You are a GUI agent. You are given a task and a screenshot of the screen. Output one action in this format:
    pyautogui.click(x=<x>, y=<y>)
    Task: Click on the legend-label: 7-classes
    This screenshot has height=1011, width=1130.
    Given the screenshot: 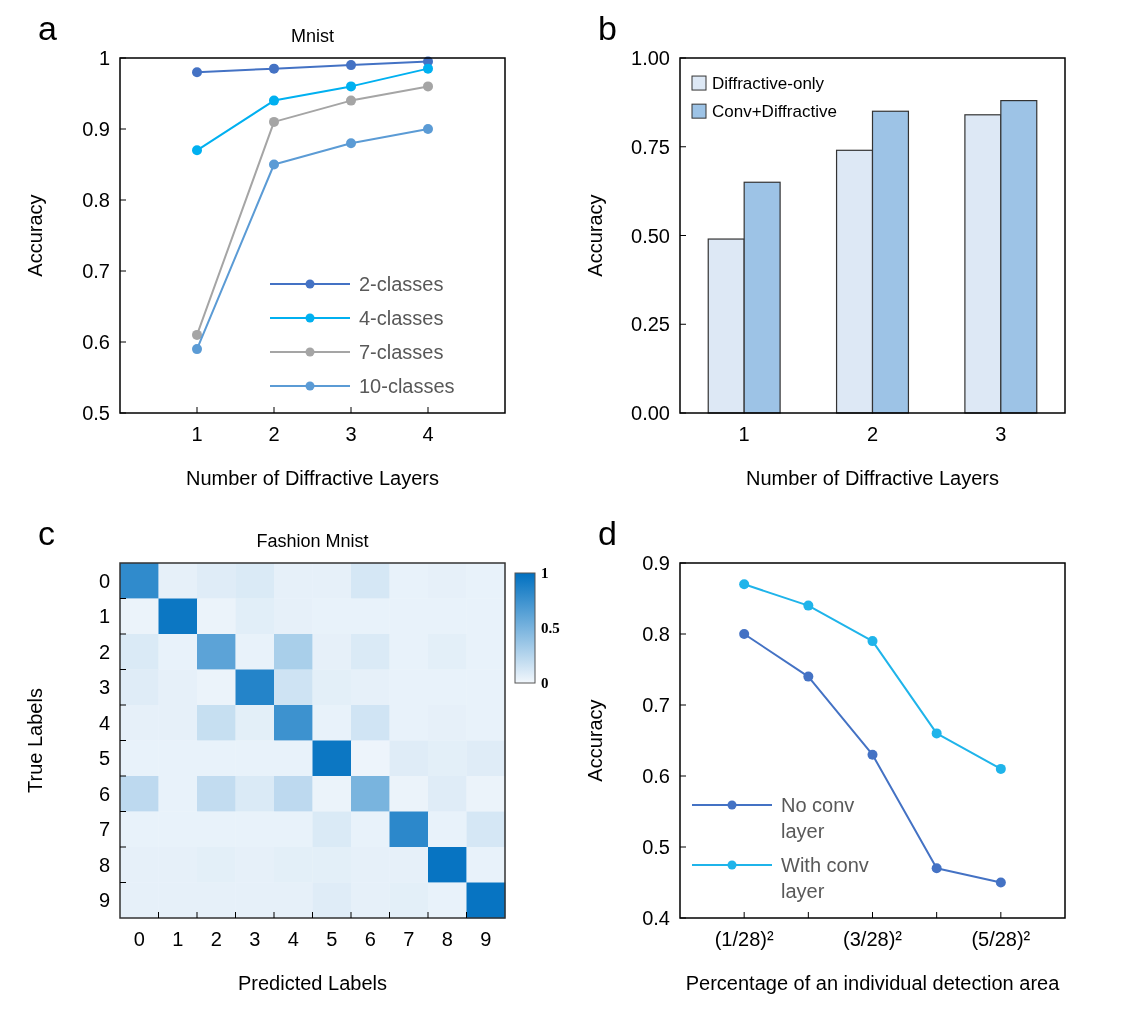 What is the action you would take?
    pyautogui.click(x=401, y=352)
    